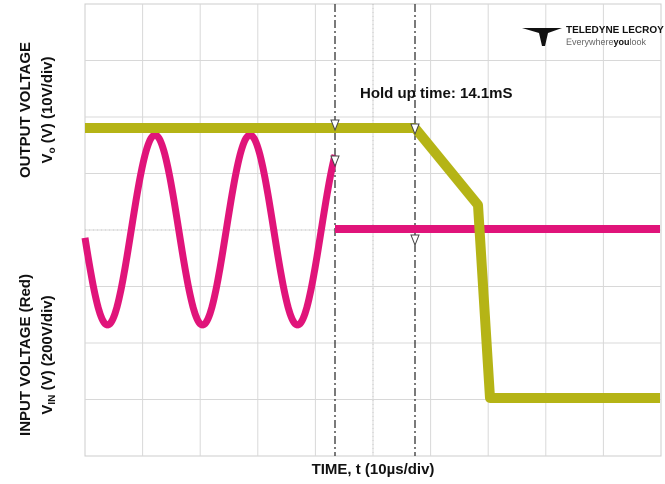  What do you see at coordinates (373, 469) in the screenshot?
I see `x-axis-label: TIME, t (10µs/div)` at bounding box center [373, 469].